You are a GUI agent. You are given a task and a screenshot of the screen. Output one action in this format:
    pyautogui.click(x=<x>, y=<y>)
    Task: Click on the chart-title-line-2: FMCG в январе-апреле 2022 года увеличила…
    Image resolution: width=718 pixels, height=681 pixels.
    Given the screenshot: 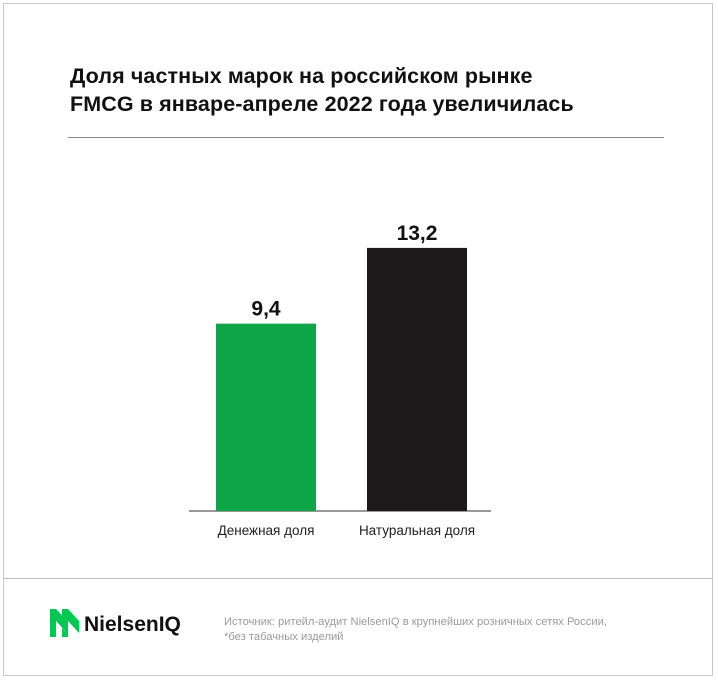 What is the action you would take?
    pyautogui.click(x=322, y=104)
    